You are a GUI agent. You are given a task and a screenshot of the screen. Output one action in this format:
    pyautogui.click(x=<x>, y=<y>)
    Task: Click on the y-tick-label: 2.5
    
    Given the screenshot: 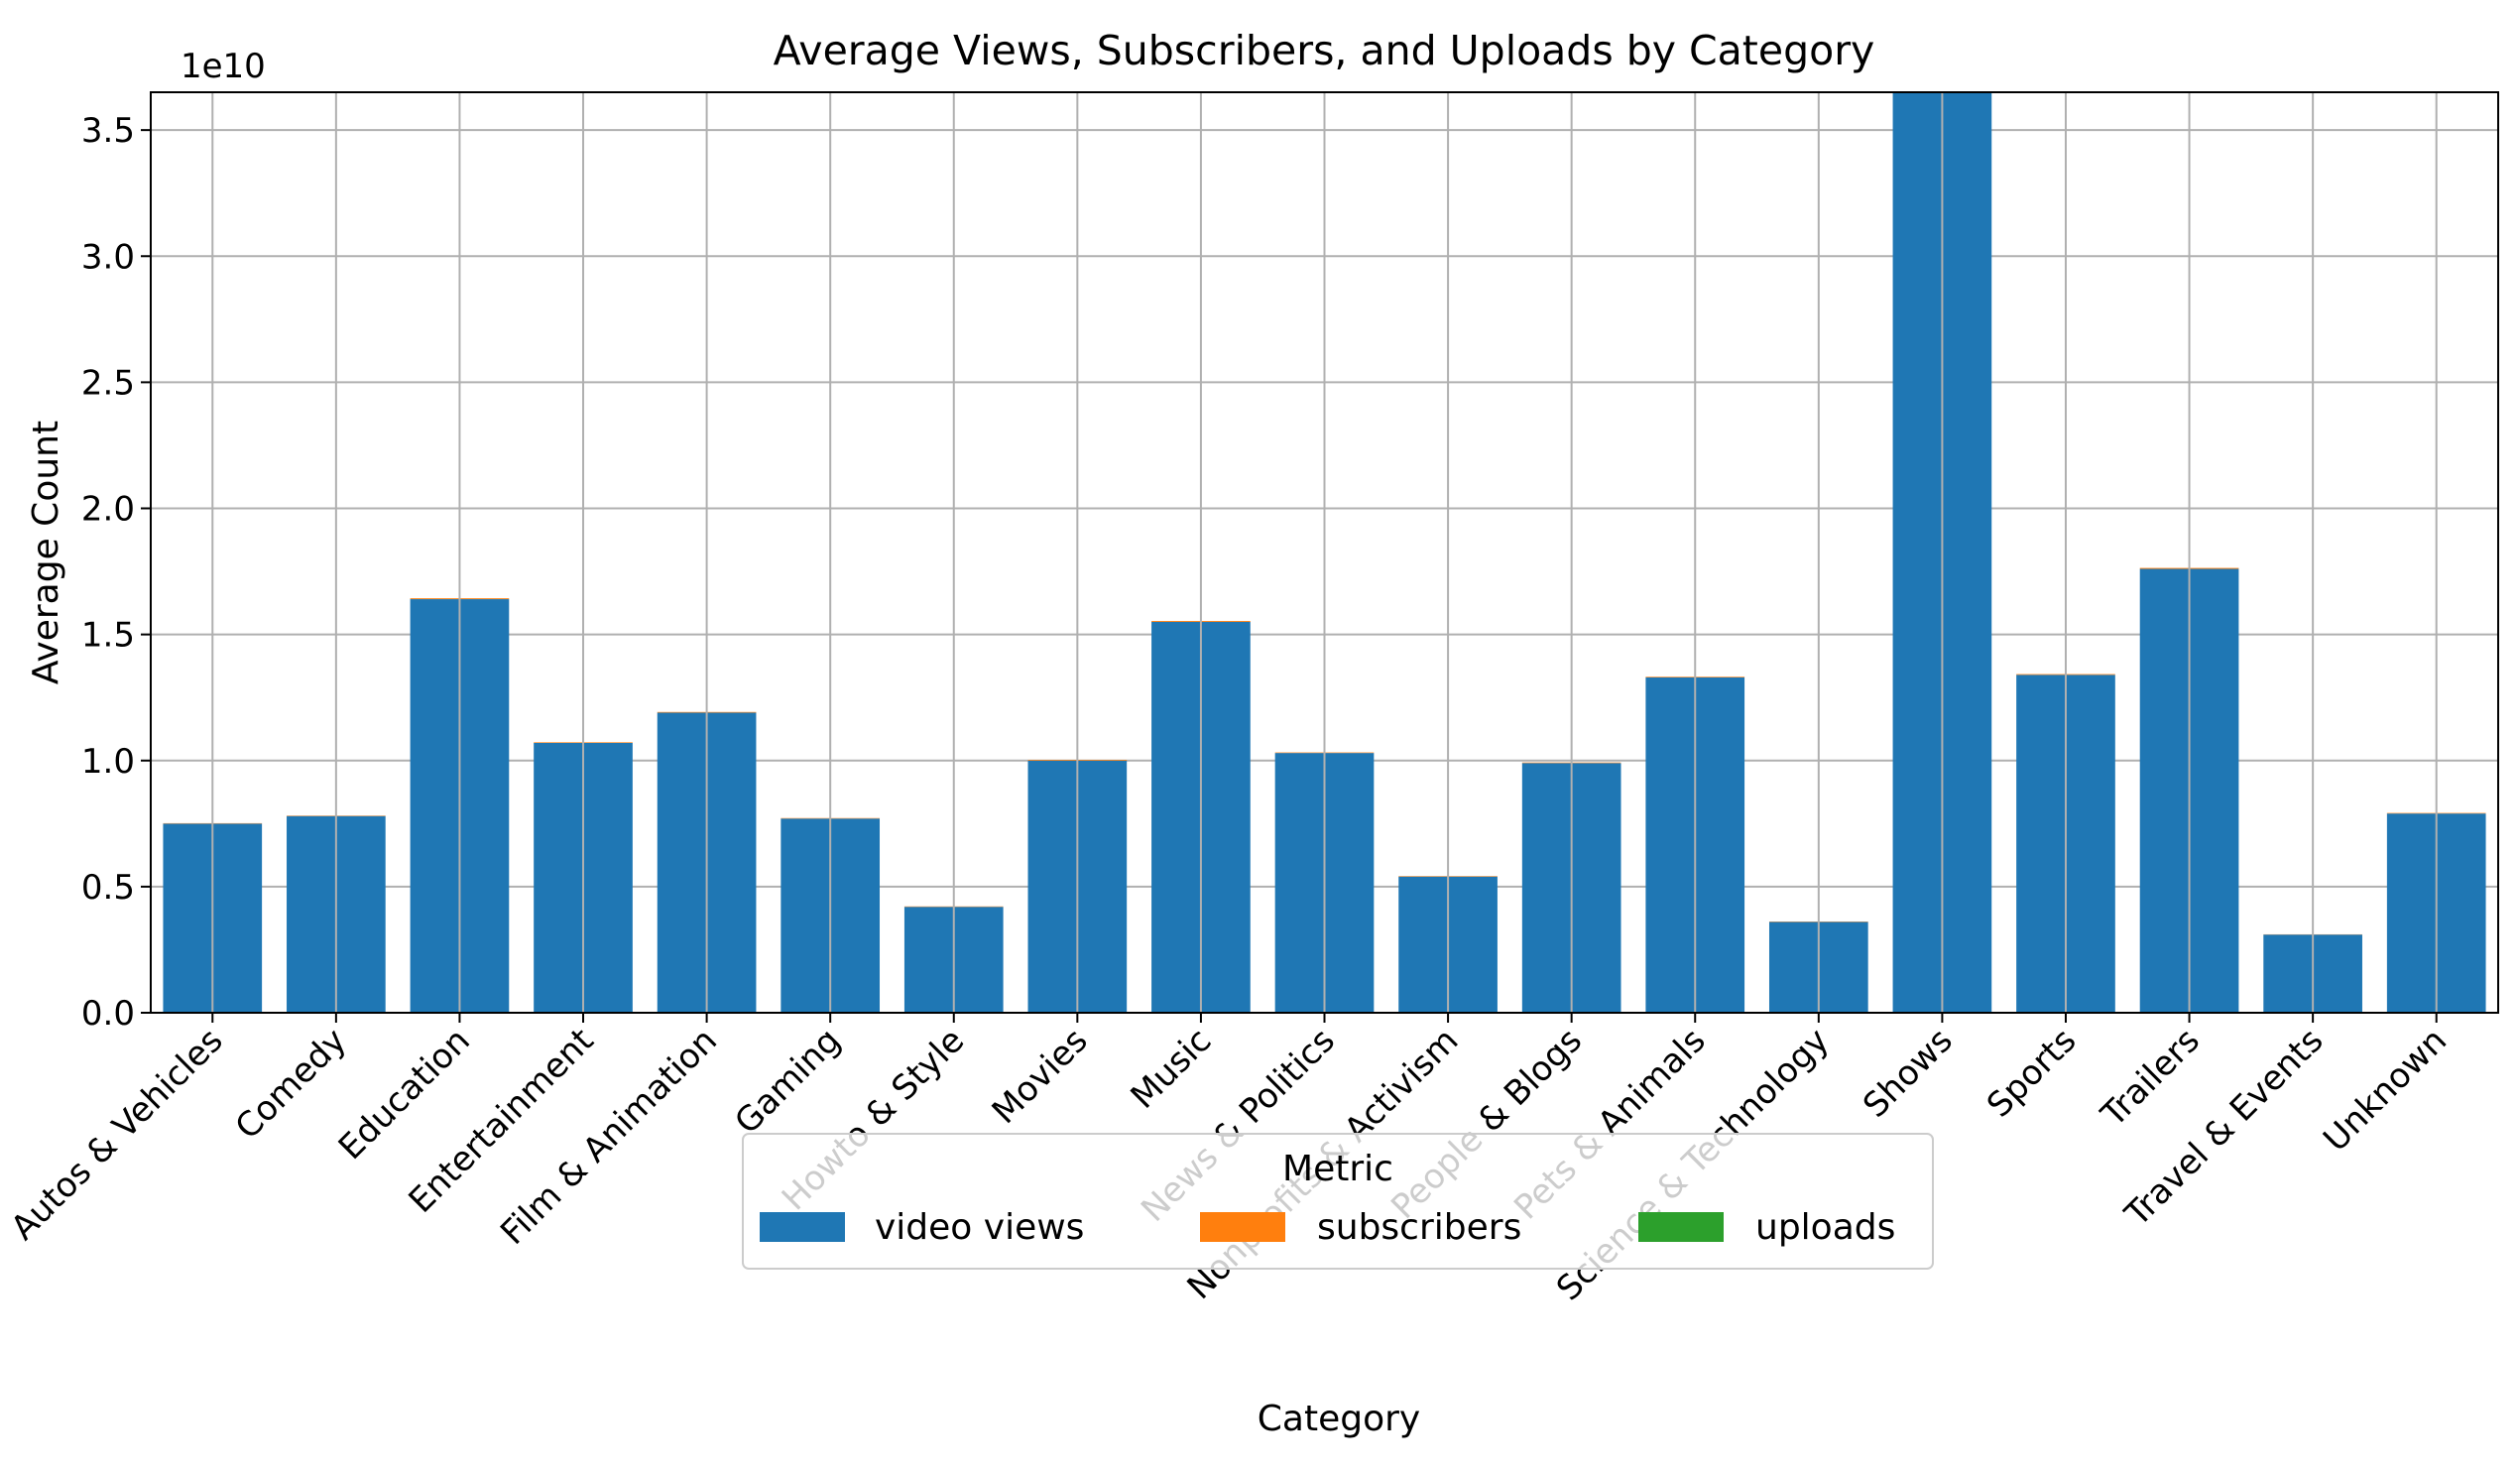 What is the action you would take?
    pyautogui.click(x=108, y=383)
    